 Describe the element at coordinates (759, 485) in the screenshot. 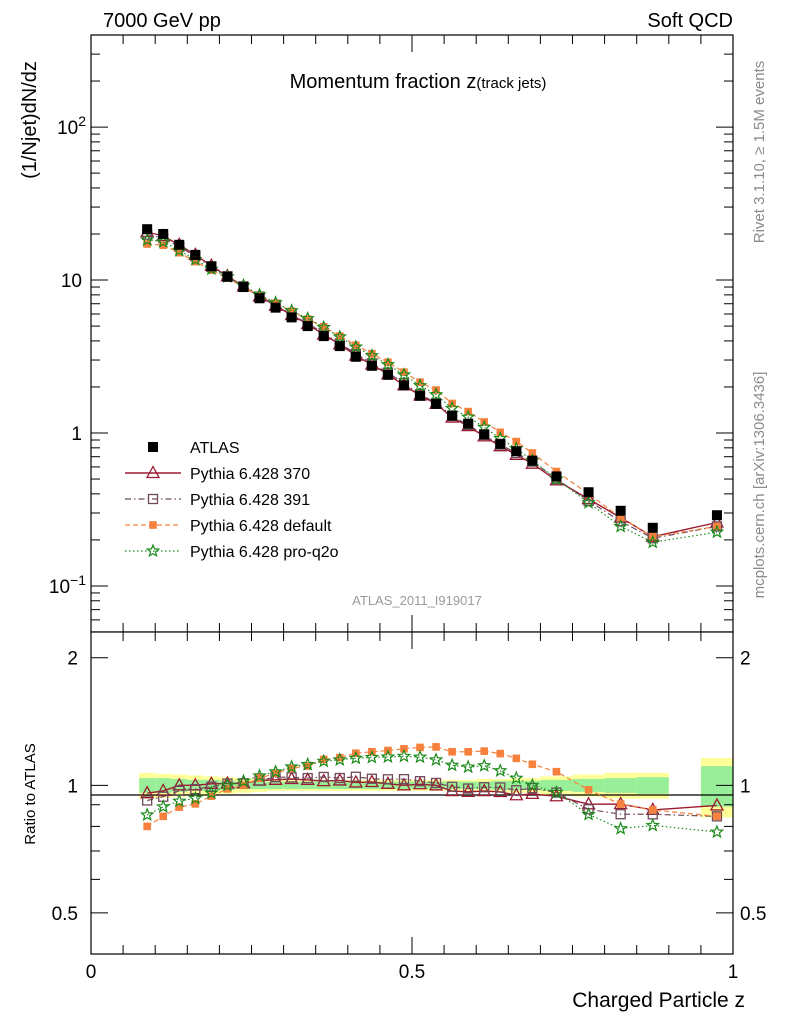

I see `source-label: mcplots.cern.ch [arXiv:1306.3436]` at that location.